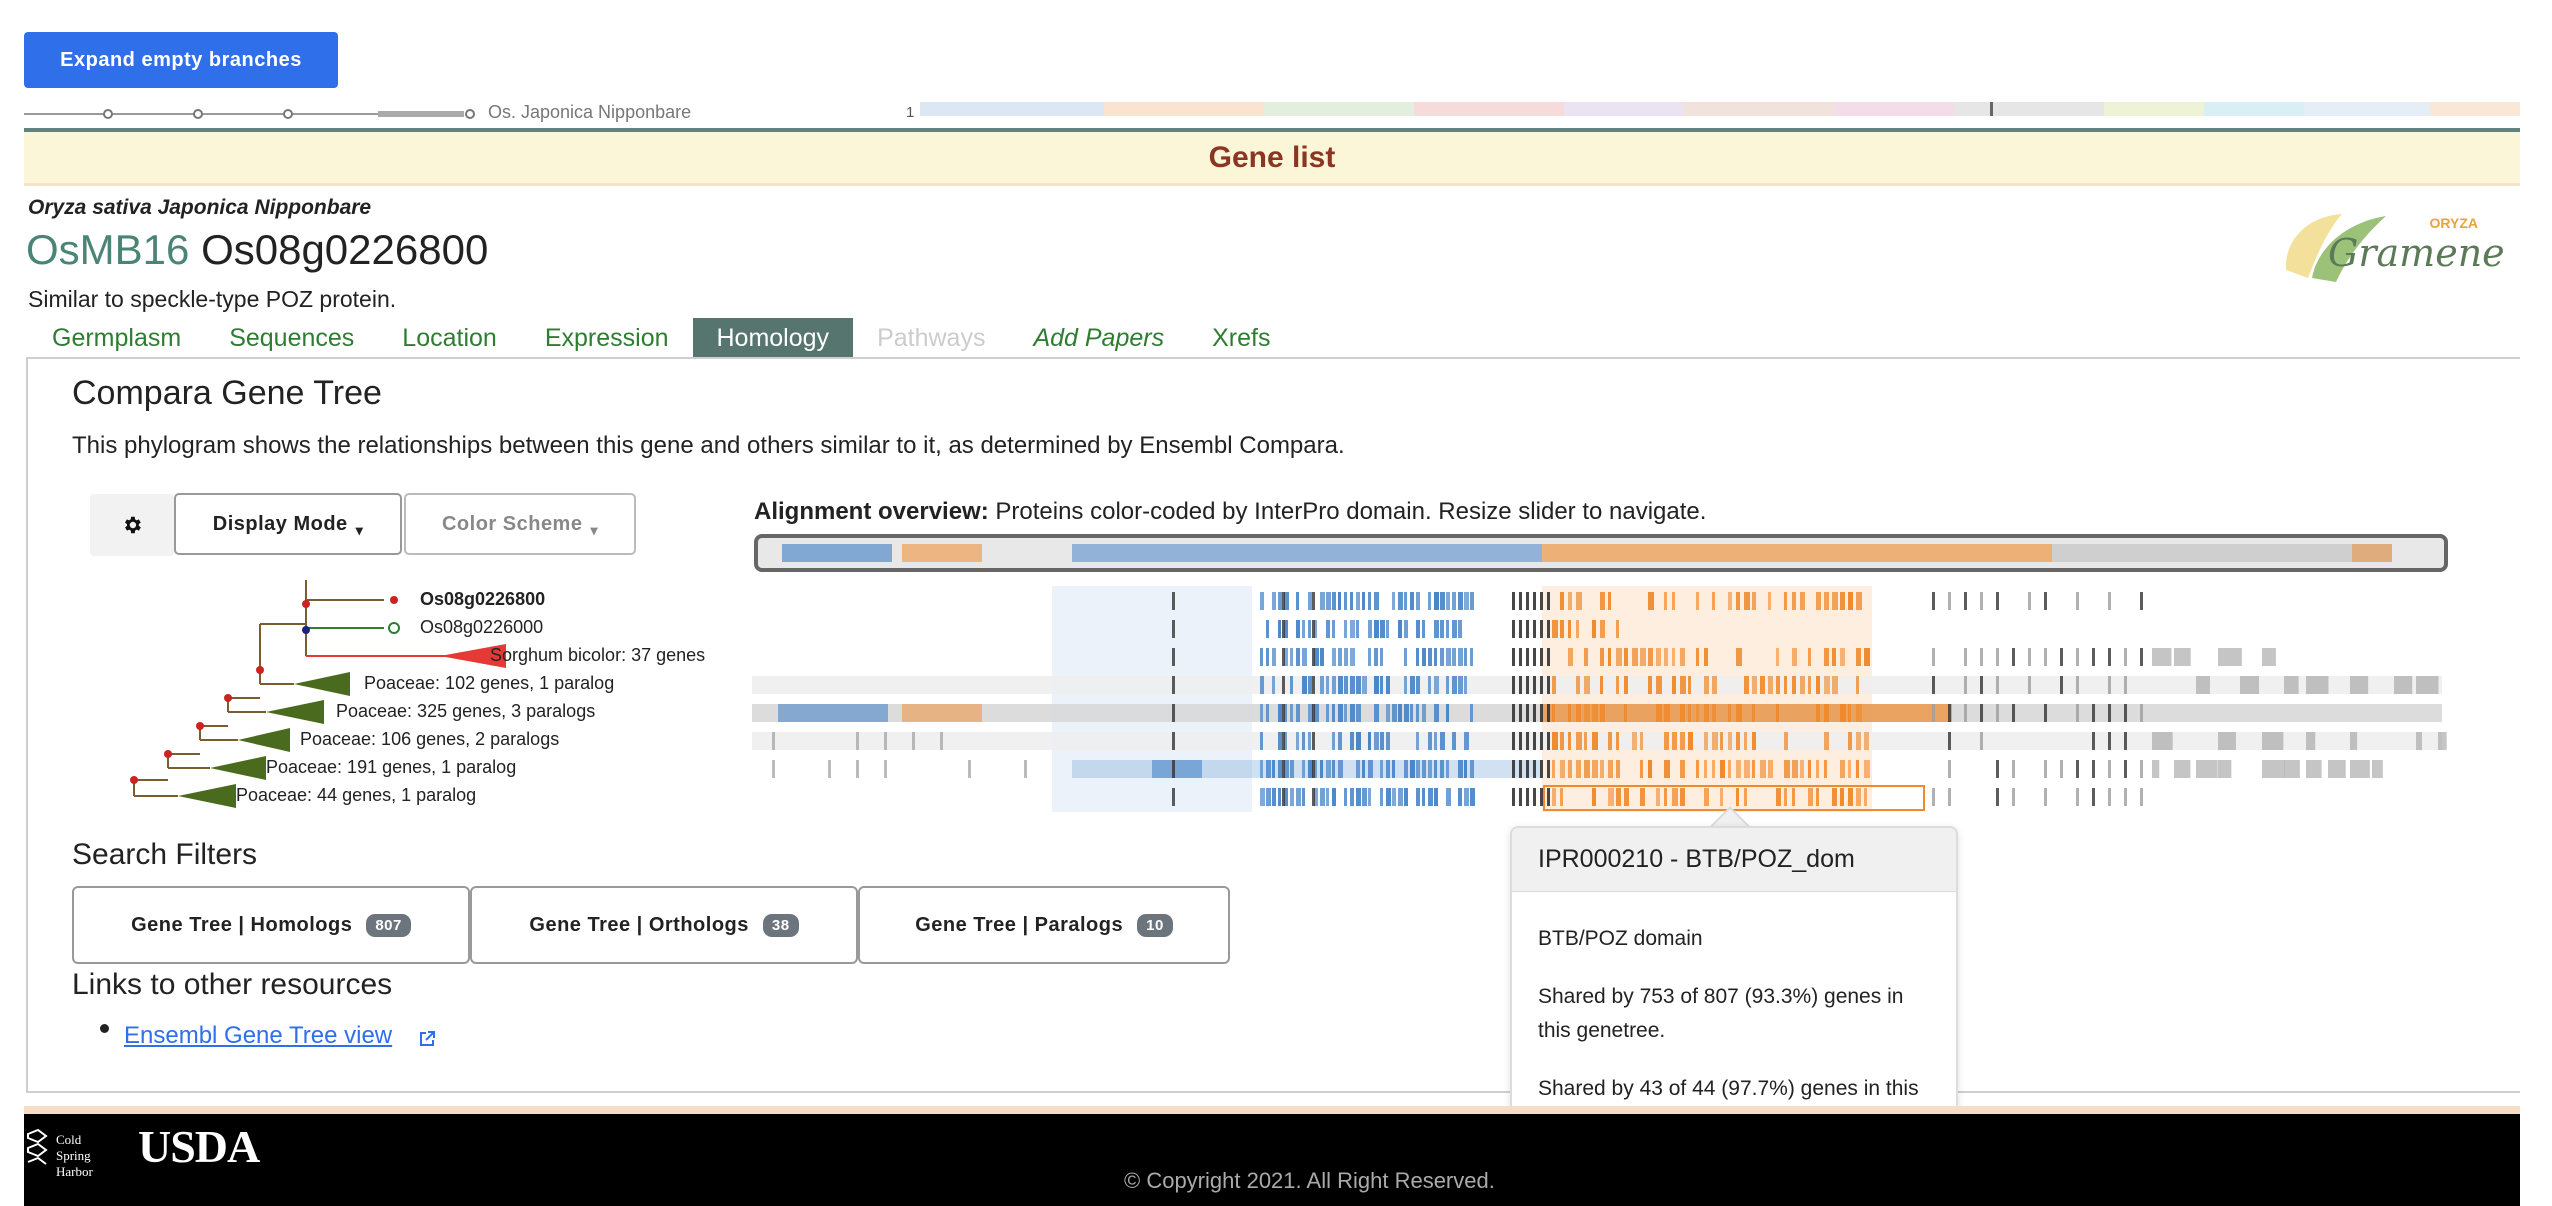 This screenshot has height=1206, width=2552. Describe the element at coordinates (391, 767) in the screenshot. I see `tree-leaf-label: Poaceae: 191 genes, 1 paralog` at that location.